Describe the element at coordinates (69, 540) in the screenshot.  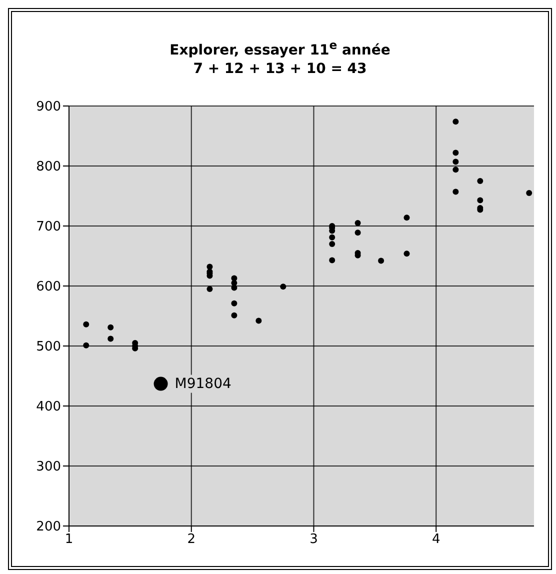
I see `x-tick-label: 1` at that location.